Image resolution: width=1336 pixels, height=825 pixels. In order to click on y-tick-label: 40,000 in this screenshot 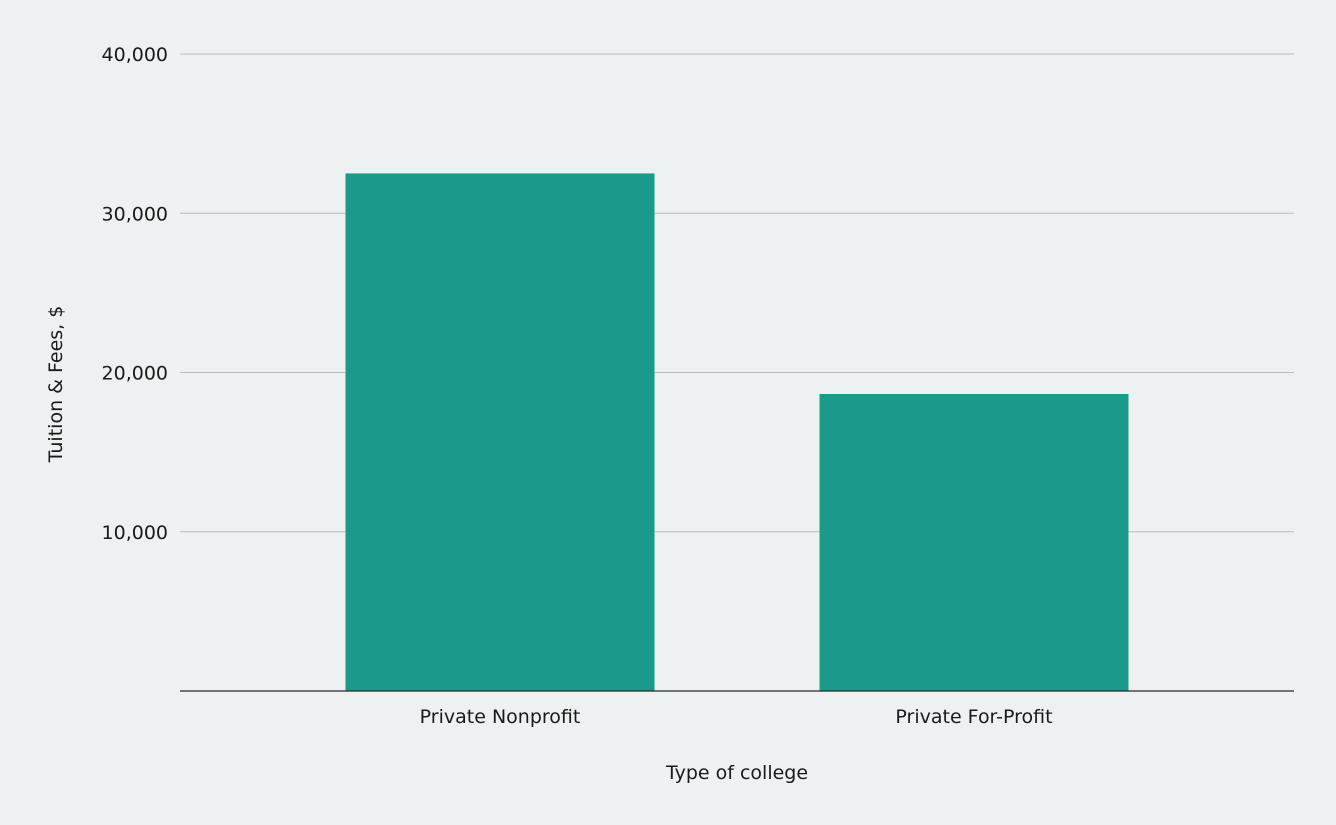, I will do `click(135, 55)`.